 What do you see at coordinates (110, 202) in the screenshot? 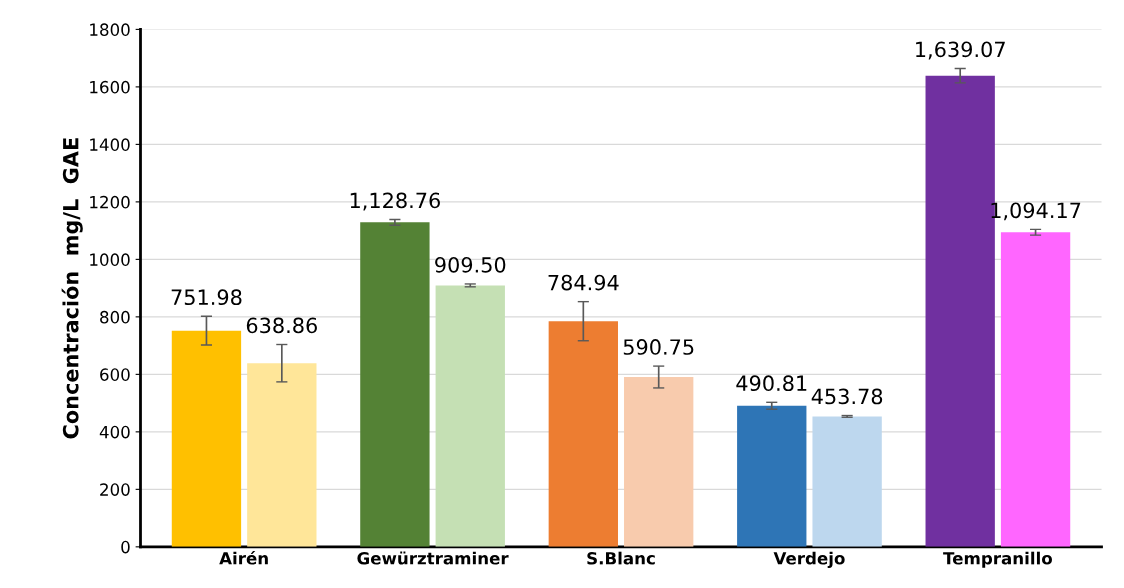
I see `y-tick-label: 1200` at bounding box center [110, 202].